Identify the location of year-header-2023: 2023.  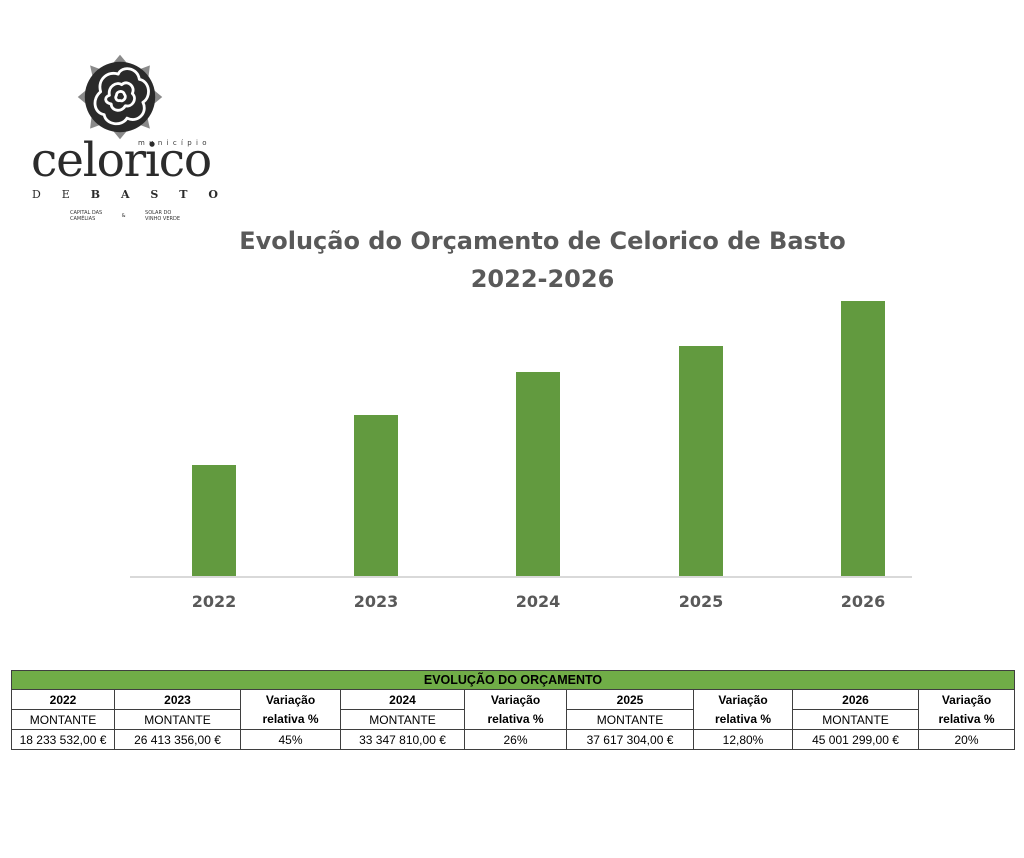
(177, 699).